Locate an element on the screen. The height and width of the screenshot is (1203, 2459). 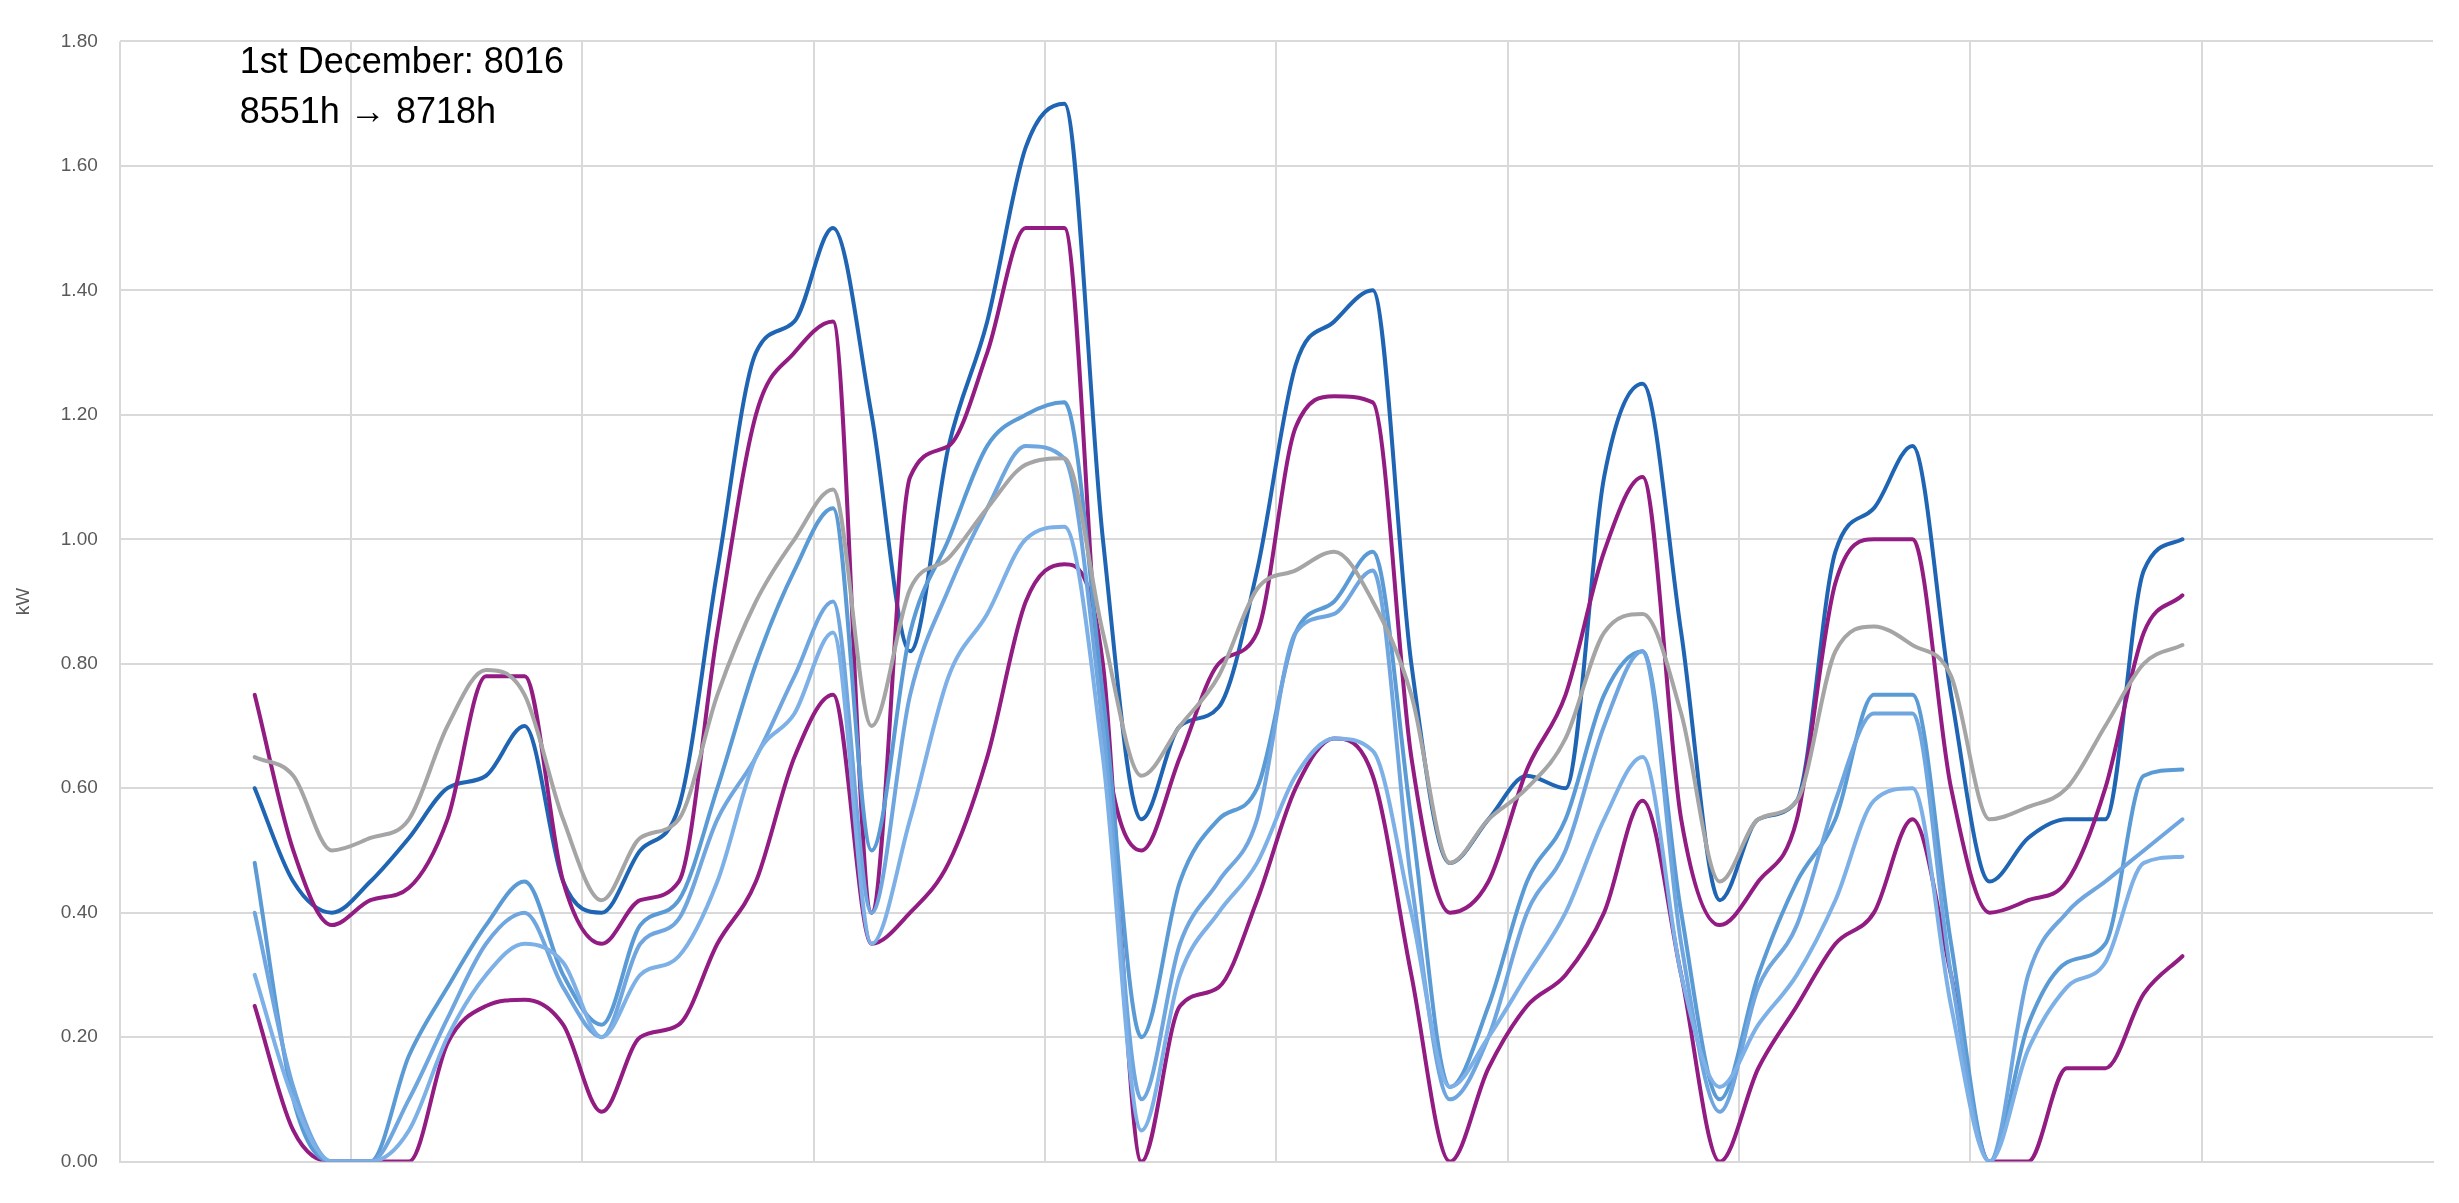
y-tick-label: 1.20 is located at coordinates (79, 414).